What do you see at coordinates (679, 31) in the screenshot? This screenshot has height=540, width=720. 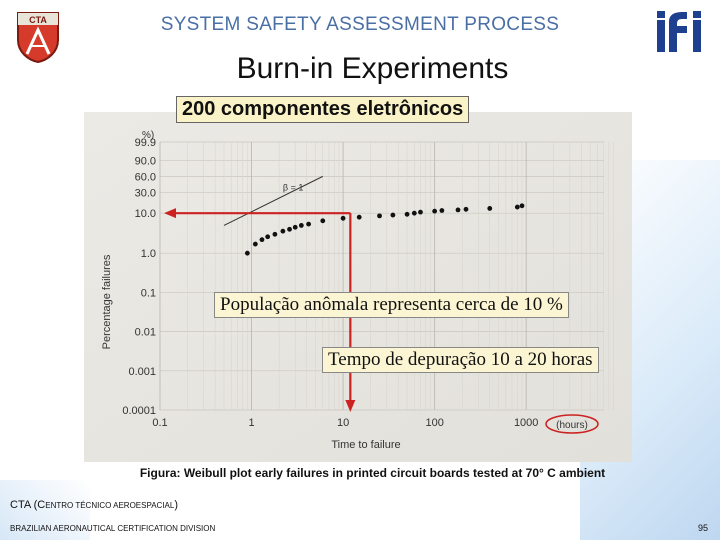 I see `ifi-logo` at bounding box center [679, 31].